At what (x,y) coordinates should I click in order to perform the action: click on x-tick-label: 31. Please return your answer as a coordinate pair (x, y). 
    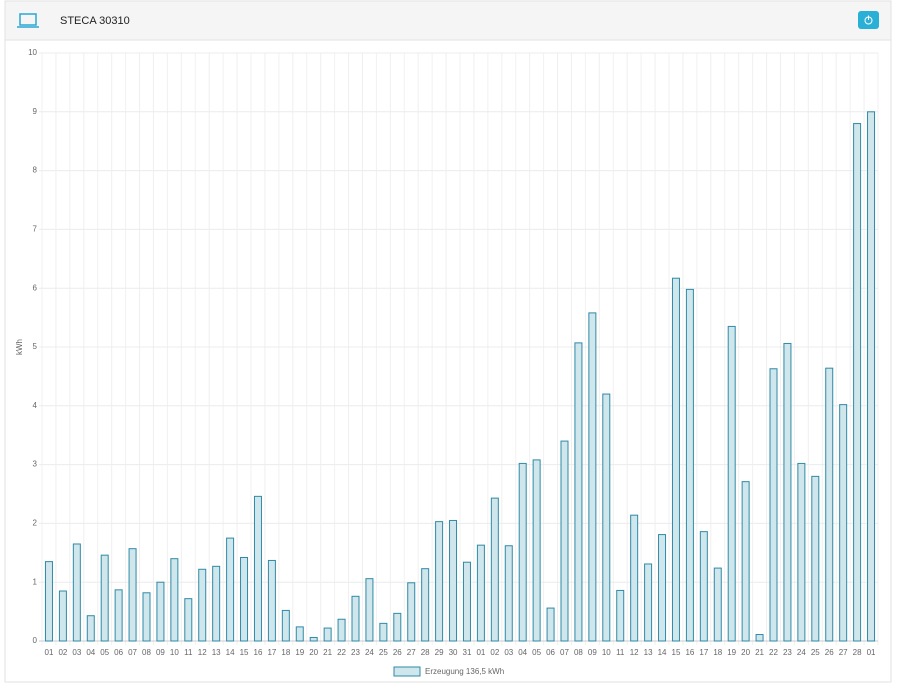
    Looking at the image, I should click on (467, 652).